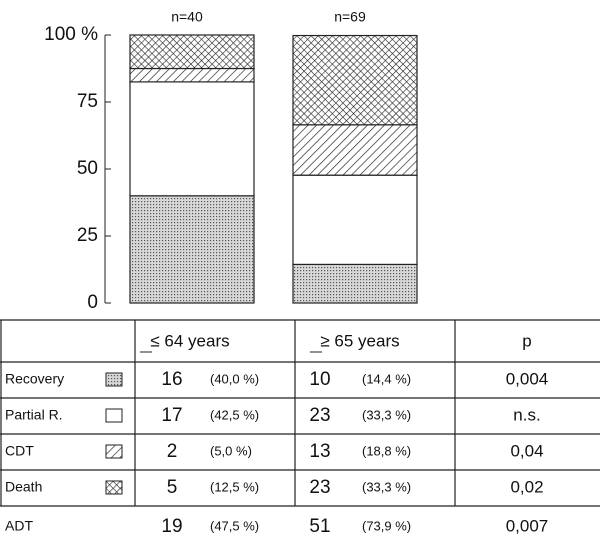 The height and width of the screenshot is (540, 600). Describe the element at coordinates (527, 525) in the screenshot. I see `table-cell: 0,007` at that location.